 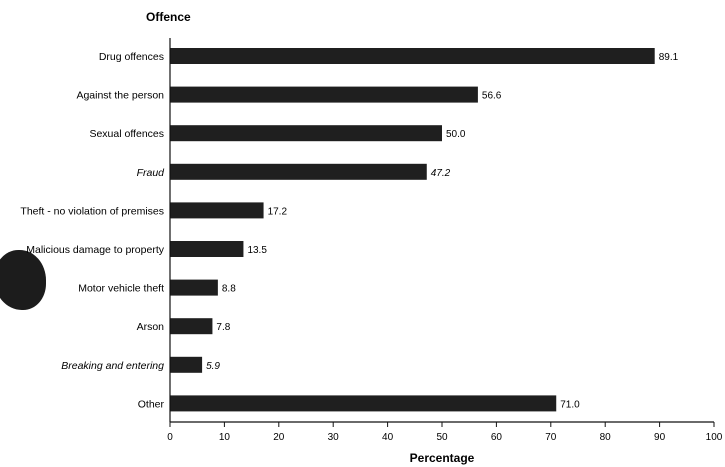 I want to click on x-tick-label-90: 90, so click(x=660, y=437).